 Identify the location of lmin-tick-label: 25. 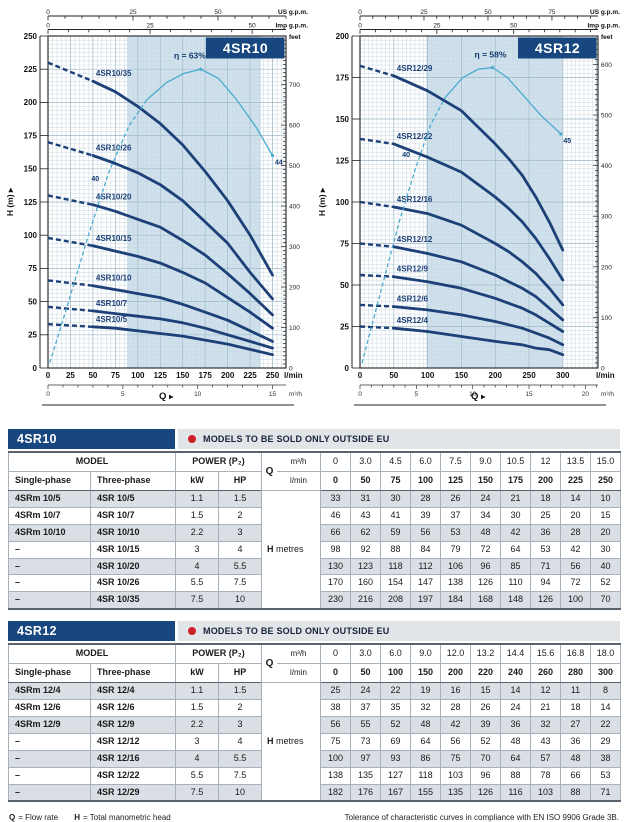
(70, 375).